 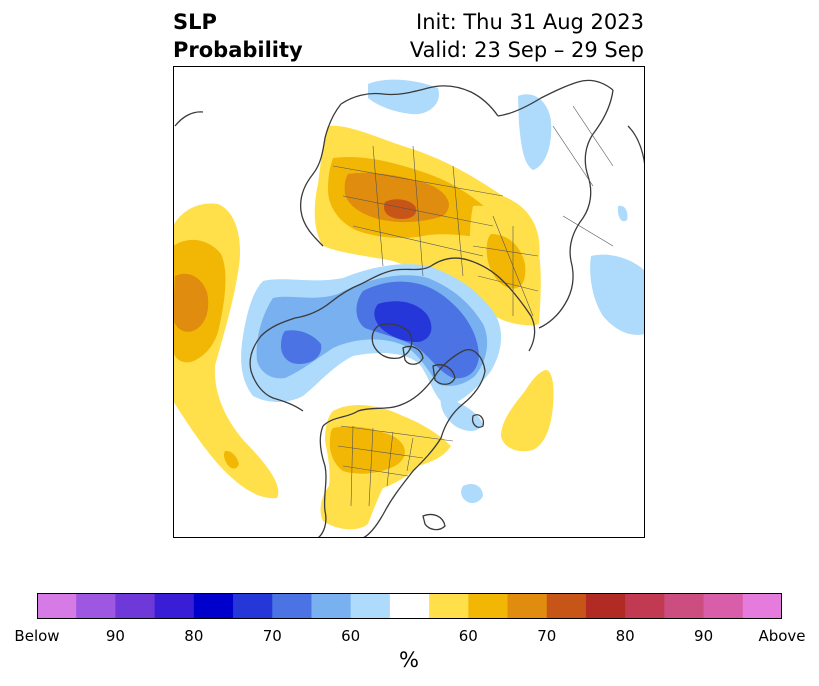 What do you see at coordinates (526, 50) in the screenshot?
I see `valid-range: Valid: 23 Sep – 29 Sep` at bounding box center [526, 50].